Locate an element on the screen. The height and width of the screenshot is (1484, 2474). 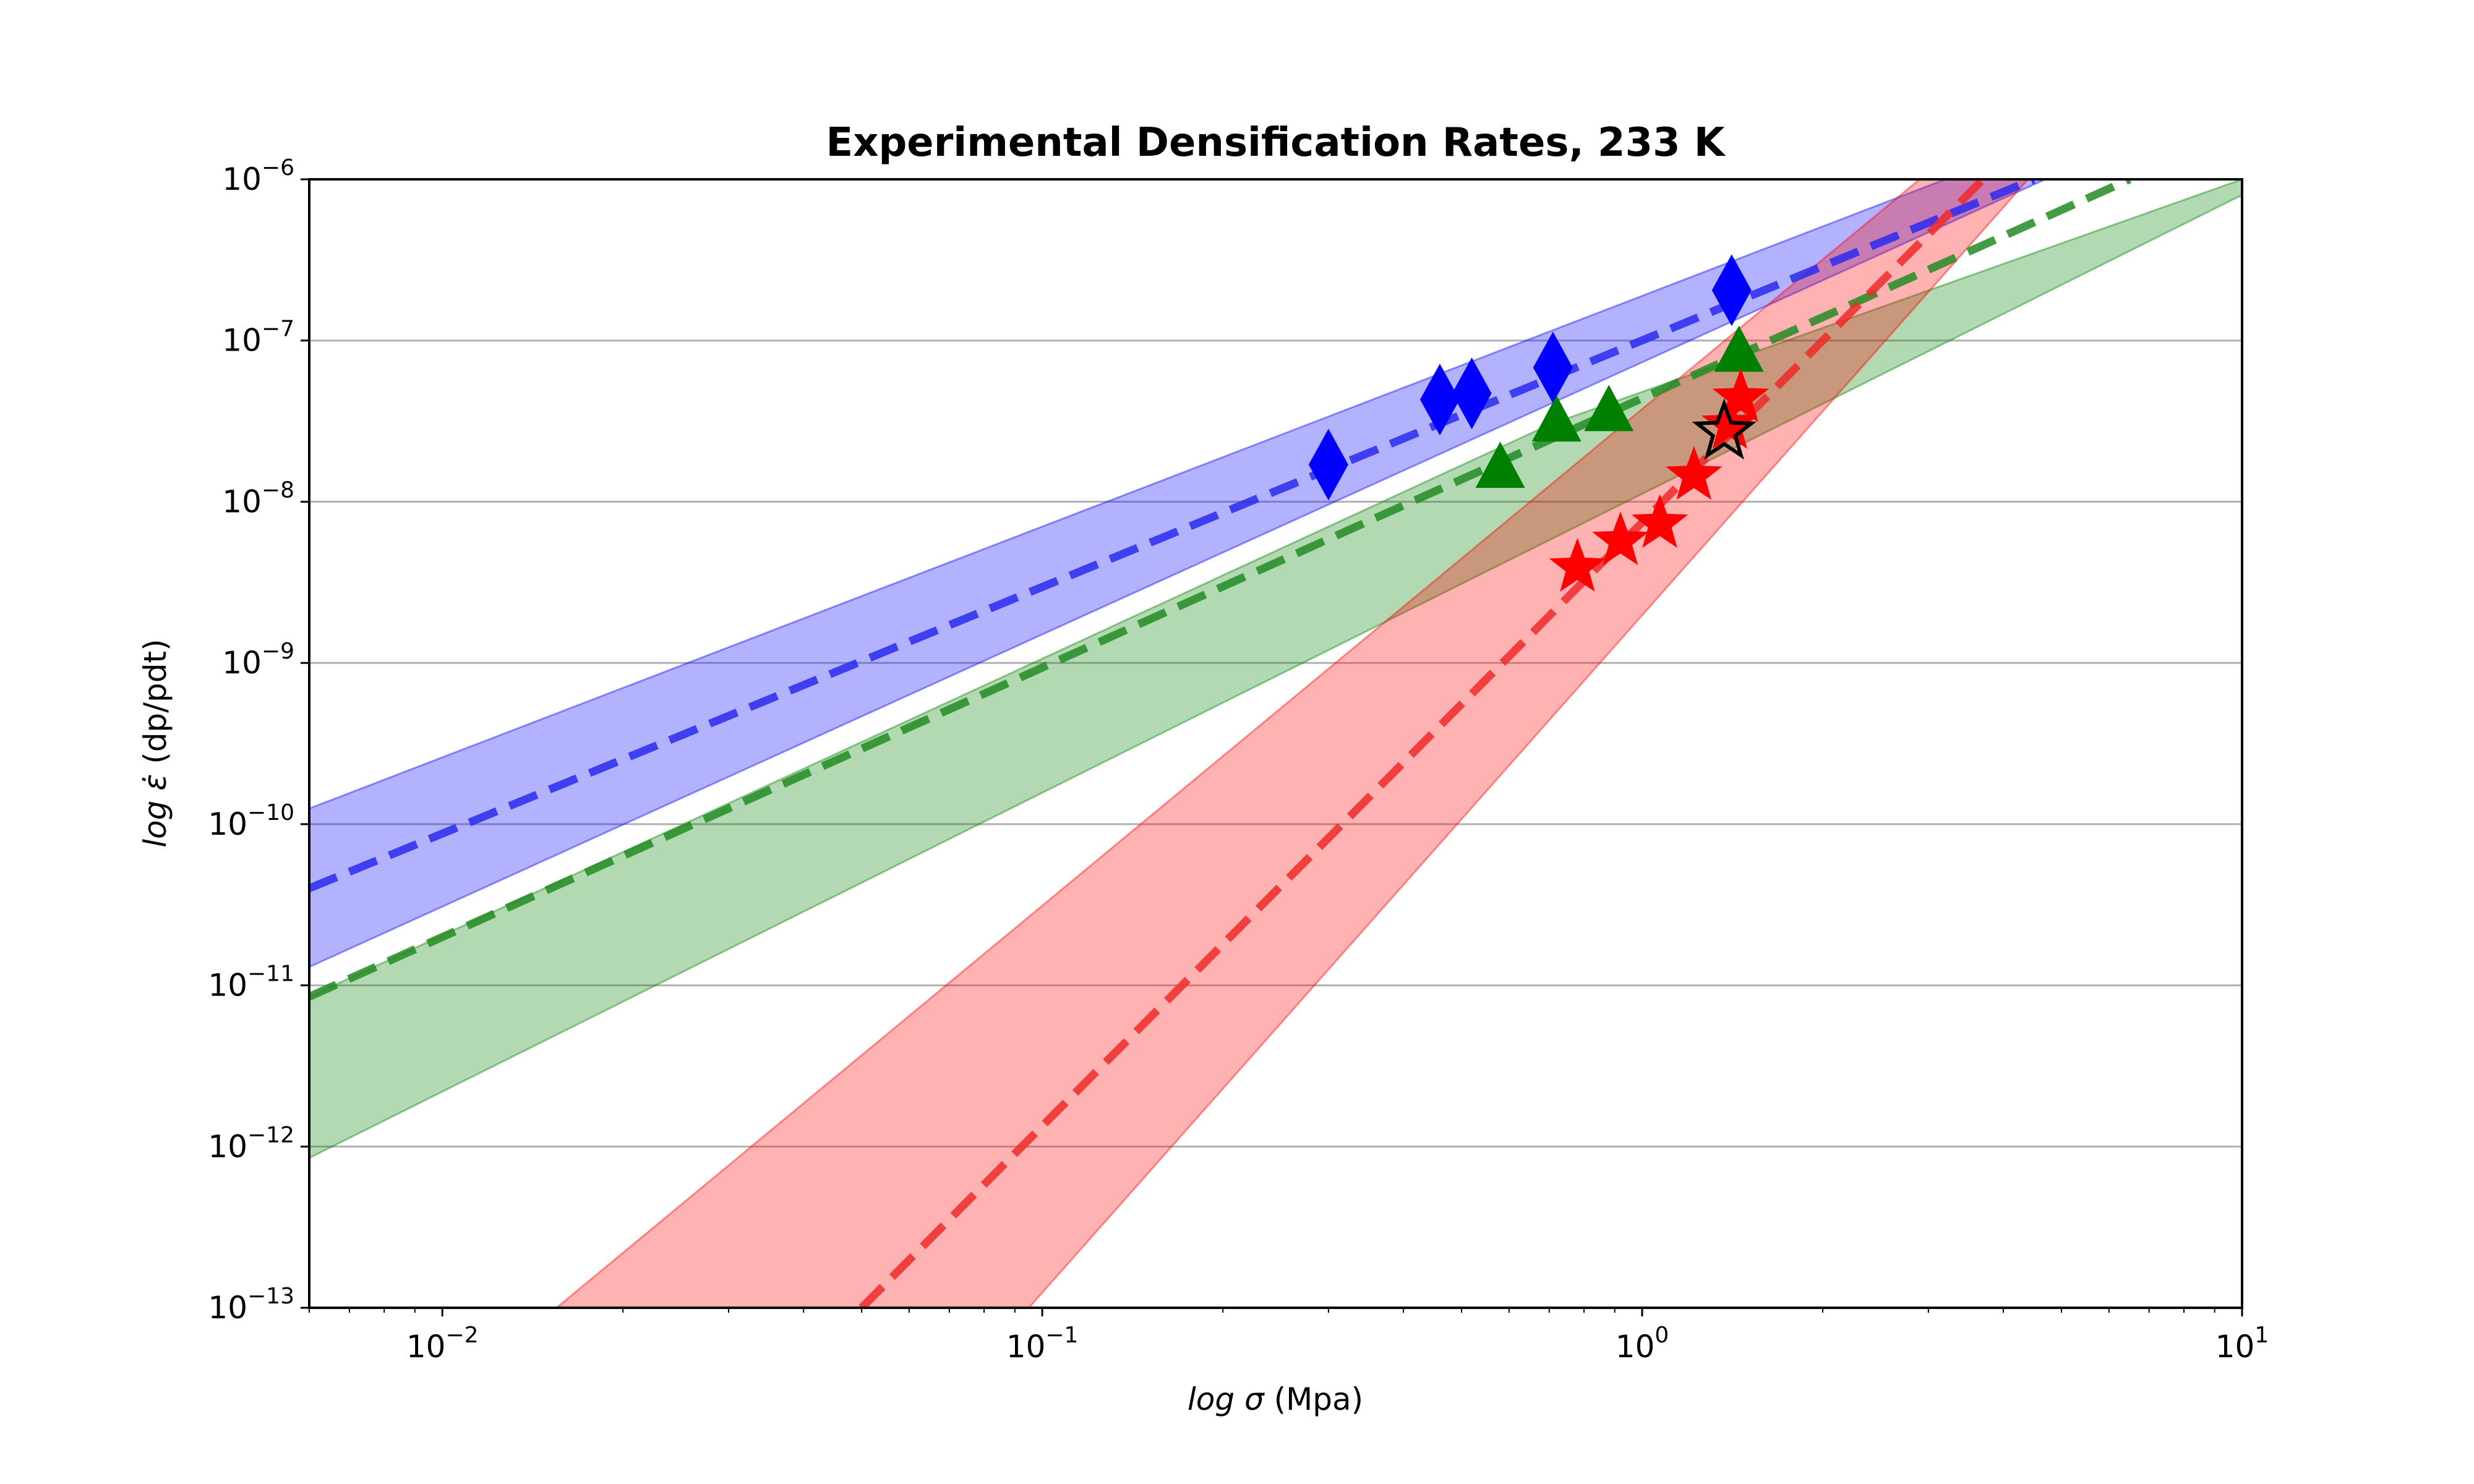
y-tick-label: 10⁻⁷ is located at coordinates (258, 338).